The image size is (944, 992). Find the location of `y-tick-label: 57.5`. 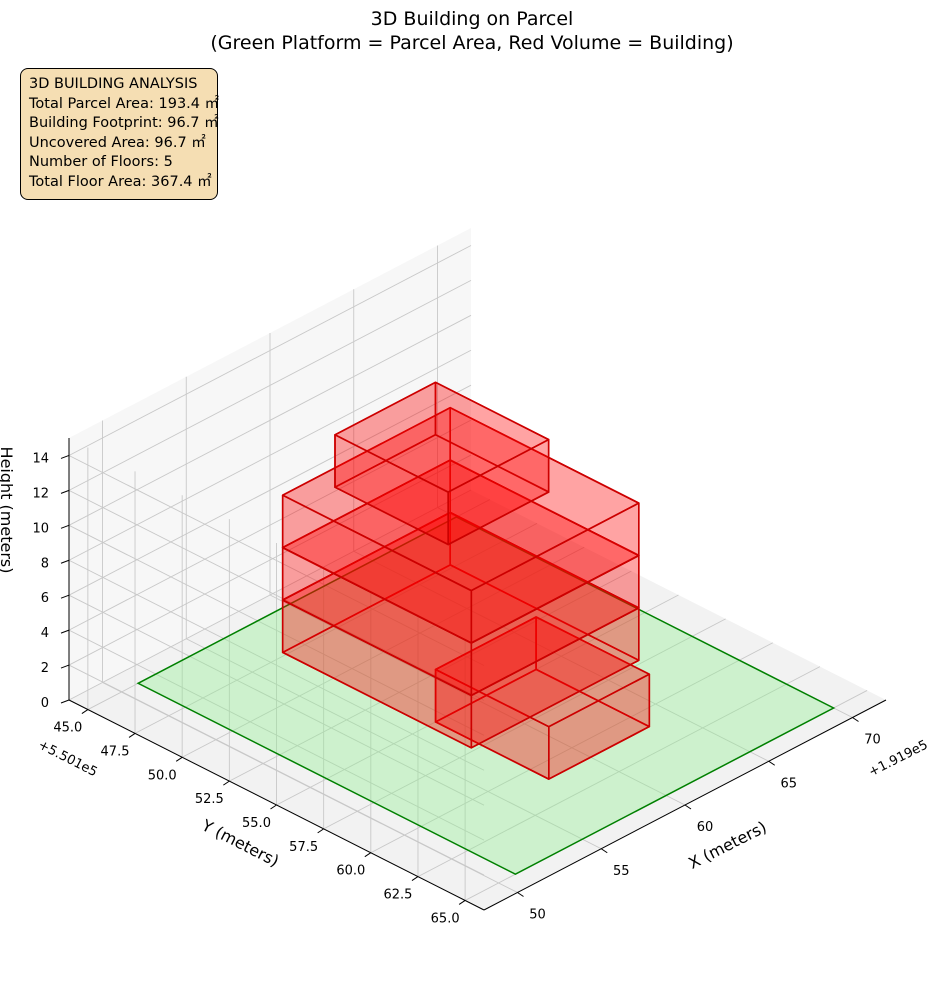

y-tick-label: 57.5 is located at coordinates (303, 847).